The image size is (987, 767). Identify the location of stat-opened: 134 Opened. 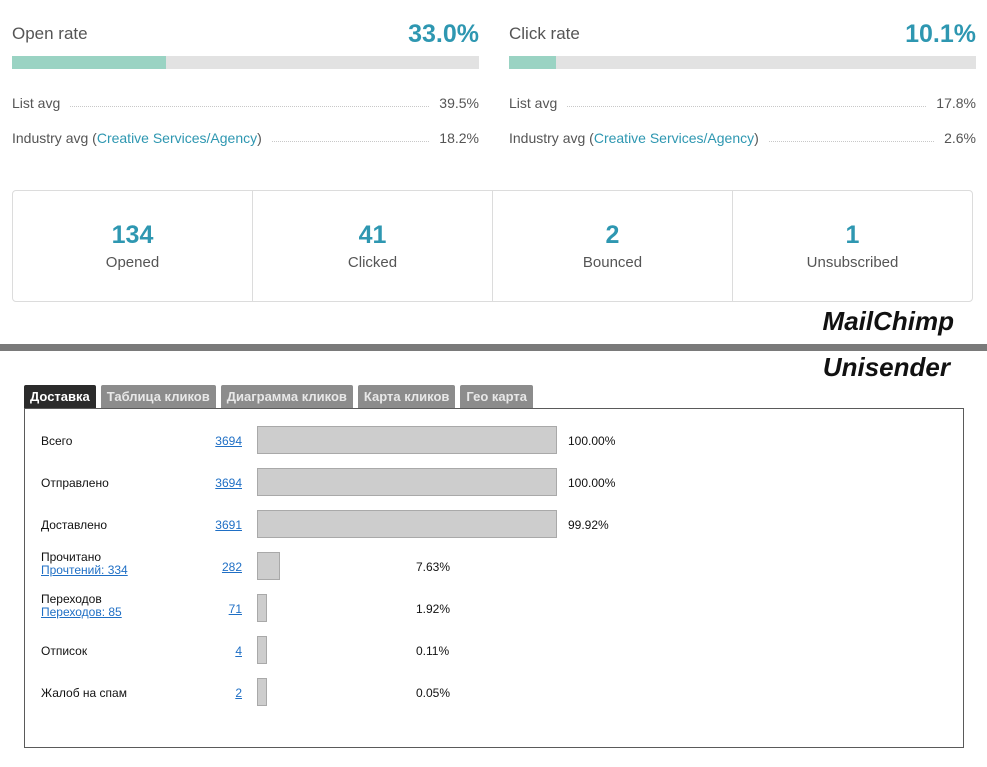
(133, 246).